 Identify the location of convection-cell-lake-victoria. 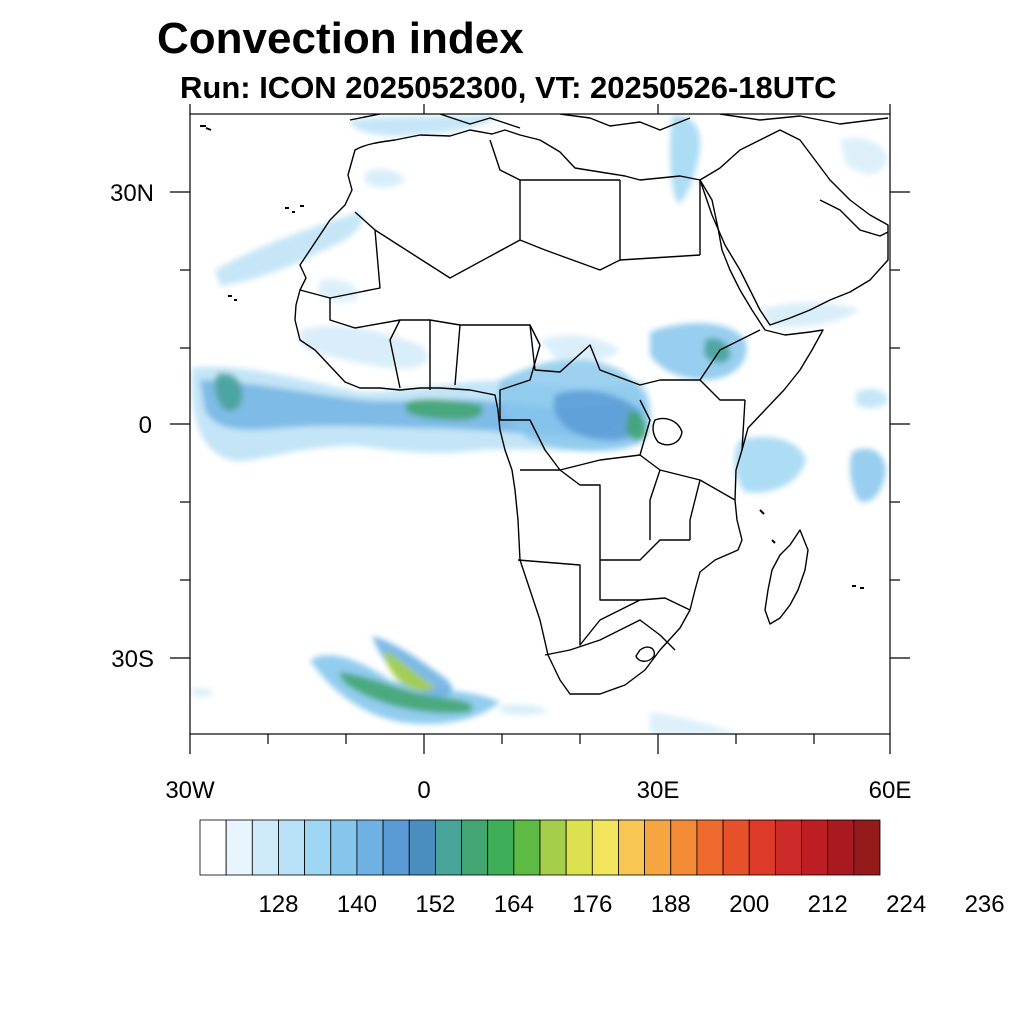
(636, 426).